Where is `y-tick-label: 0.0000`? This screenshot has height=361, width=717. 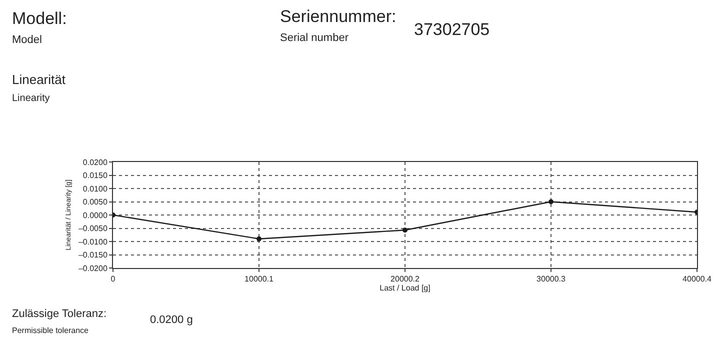
y-tick-label: 0.0000 is located at coordinates (95, 215).